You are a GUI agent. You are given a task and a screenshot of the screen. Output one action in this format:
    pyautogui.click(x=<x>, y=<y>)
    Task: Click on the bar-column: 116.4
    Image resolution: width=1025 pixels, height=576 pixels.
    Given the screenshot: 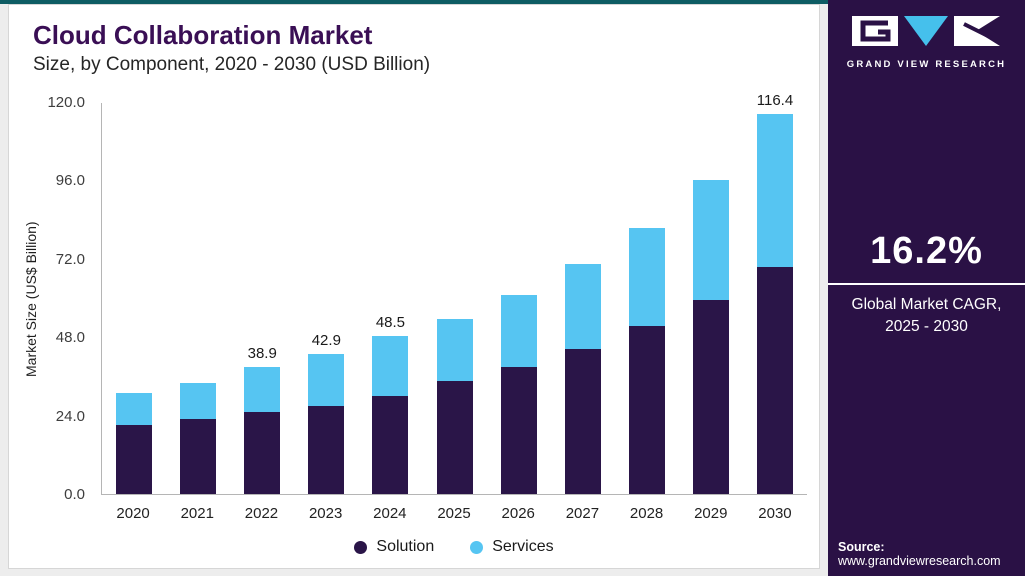 What is the action you would take?
    pyautogui.click(x=775, y=293)
    